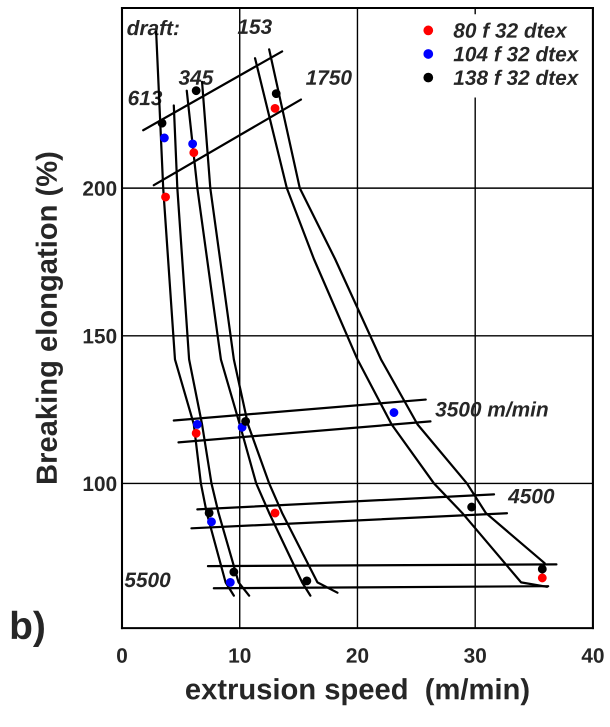 This screenshot has width=610, height=727. I want to click on annotation: 1750, so click(329, 77).